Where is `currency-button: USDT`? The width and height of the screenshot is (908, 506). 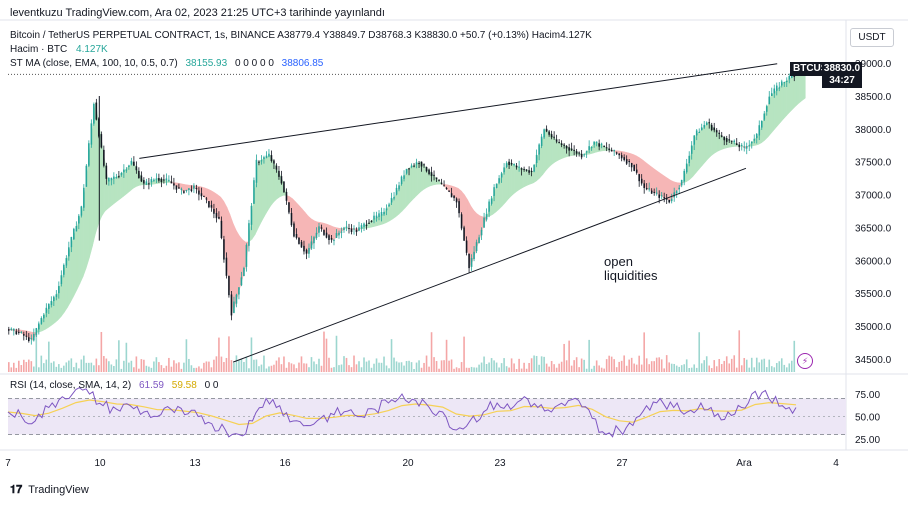
currency-button: USDT is located at coordinates (872, 37).